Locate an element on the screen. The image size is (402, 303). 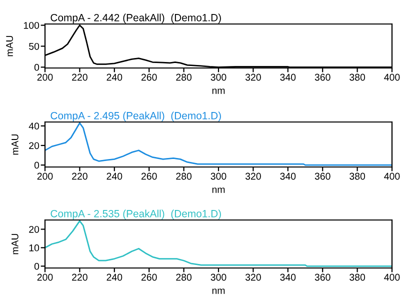
chart-title: CompA - 2.495 (PeakAll) (Demo1.D) is located at coordinates (135, 117).